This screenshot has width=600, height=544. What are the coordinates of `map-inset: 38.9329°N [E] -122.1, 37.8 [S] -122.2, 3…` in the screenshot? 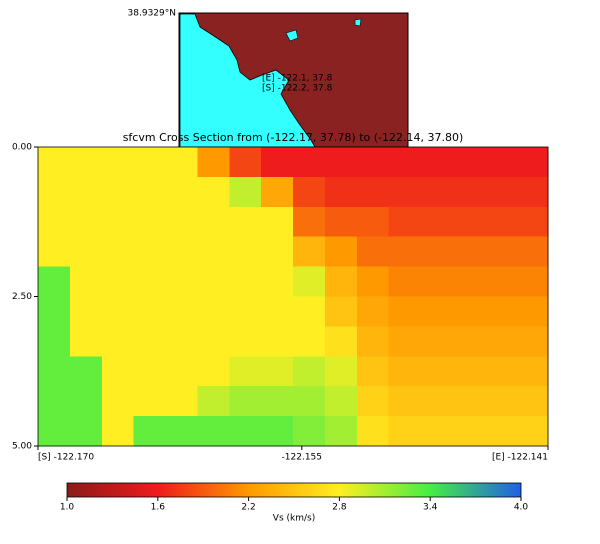 It's located at (268, 78).